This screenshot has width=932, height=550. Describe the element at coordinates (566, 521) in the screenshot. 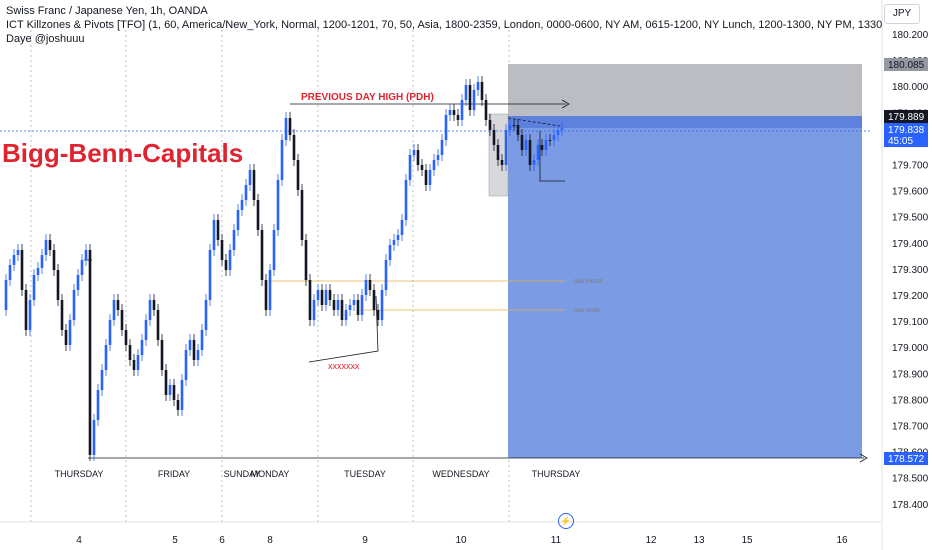

I see `lightning-icon: ⚡` at that location.